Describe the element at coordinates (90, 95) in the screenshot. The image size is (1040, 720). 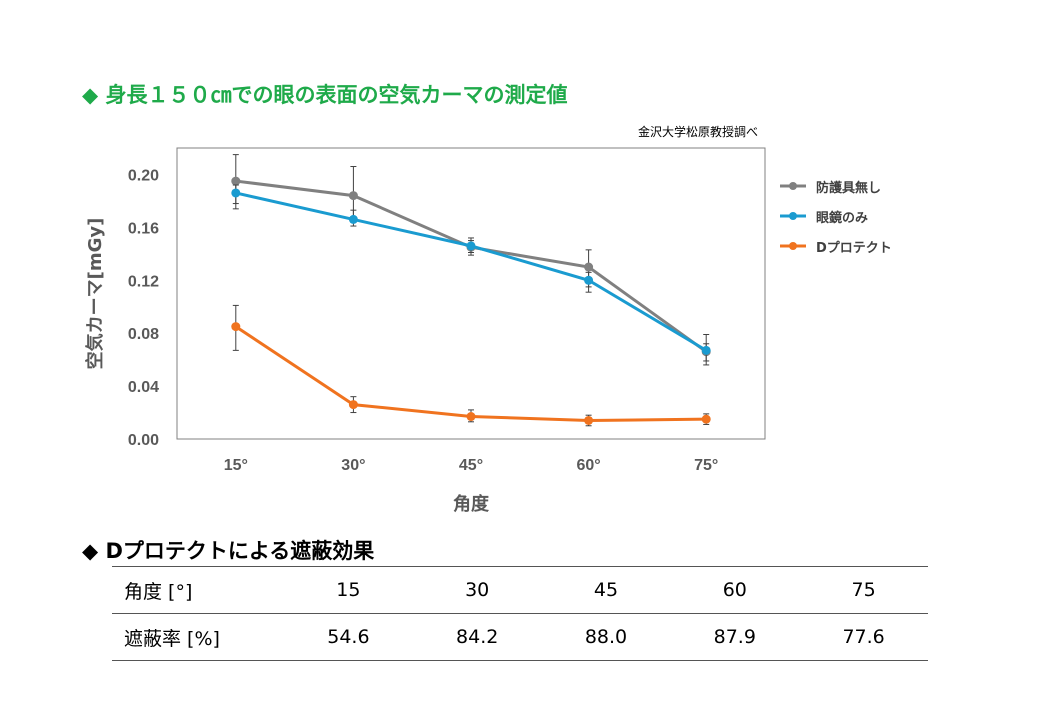
I see `title-diamond-icon: ◆` at that location.